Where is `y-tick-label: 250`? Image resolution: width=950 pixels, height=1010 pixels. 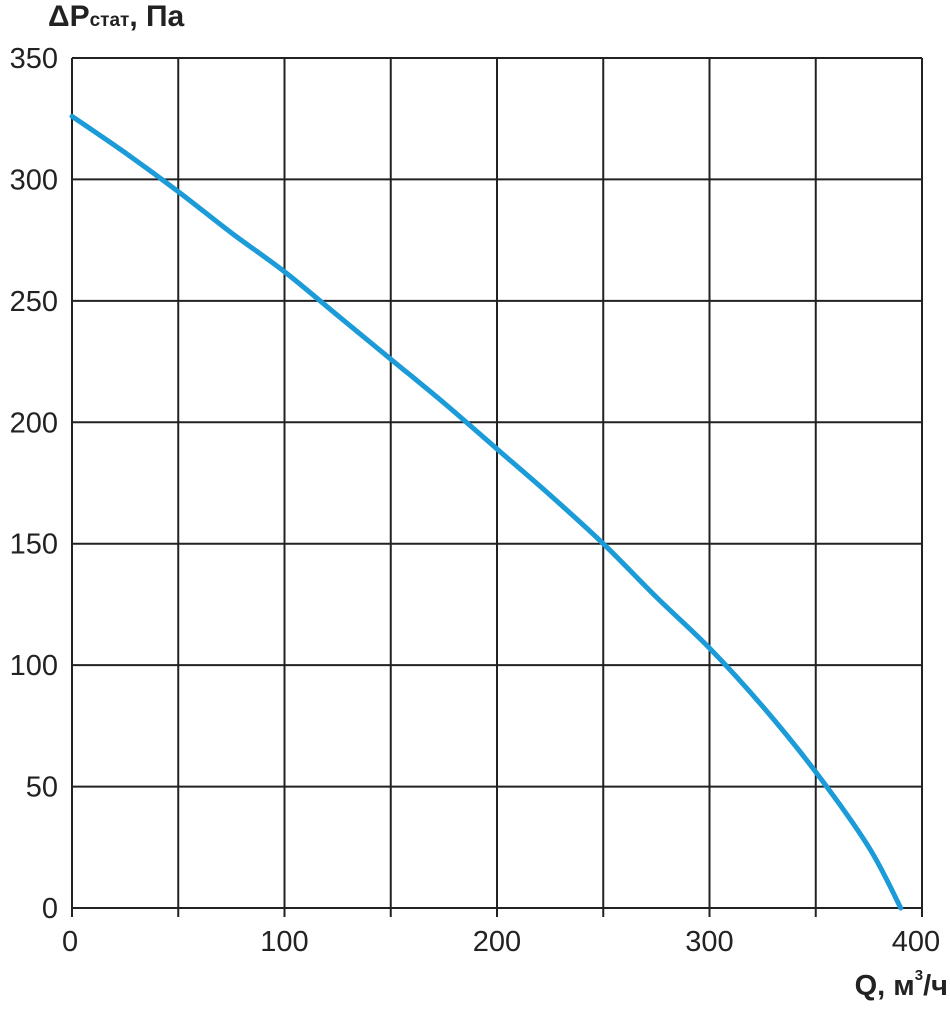 y-tick-label: 250 is located at coordinates (34, 302).